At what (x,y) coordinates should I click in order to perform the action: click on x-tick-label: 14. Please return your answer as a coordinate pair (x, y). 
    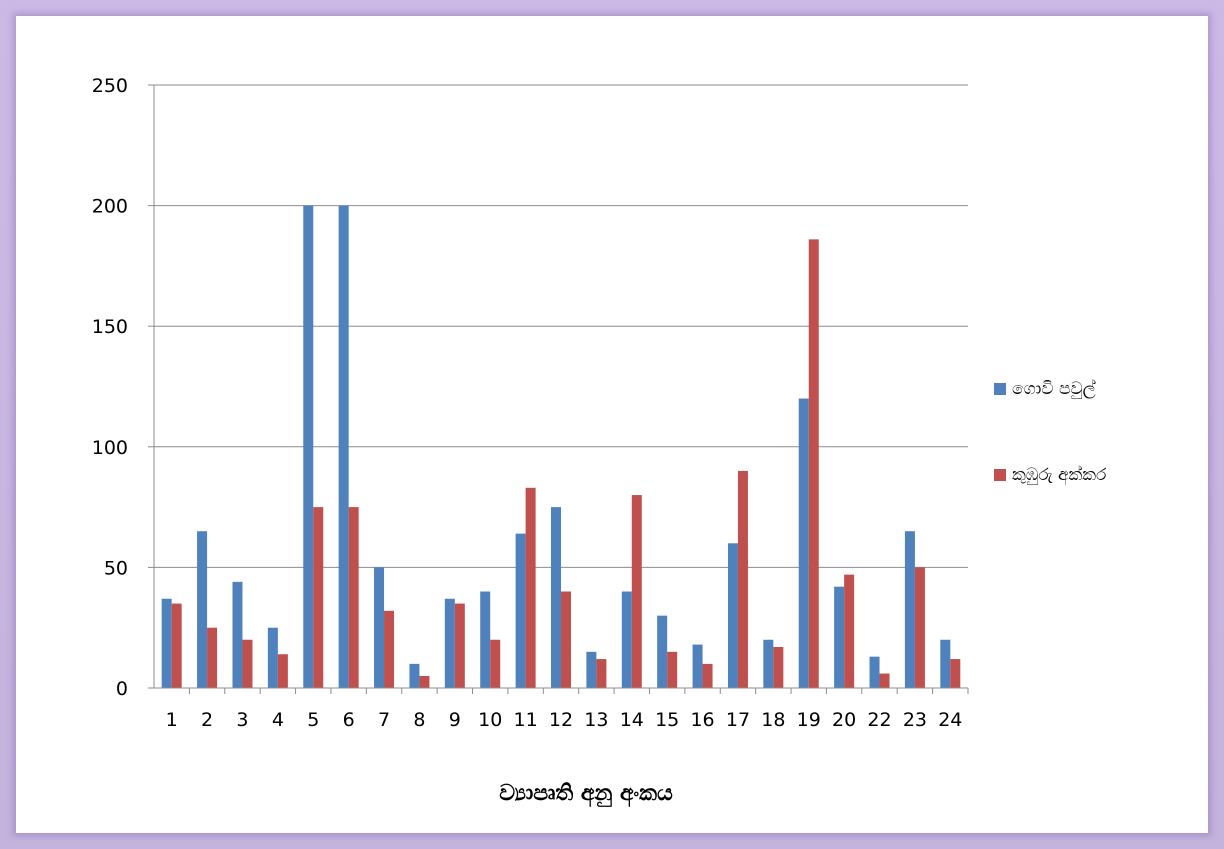
    Looking at the image, I should click on (632, 720).